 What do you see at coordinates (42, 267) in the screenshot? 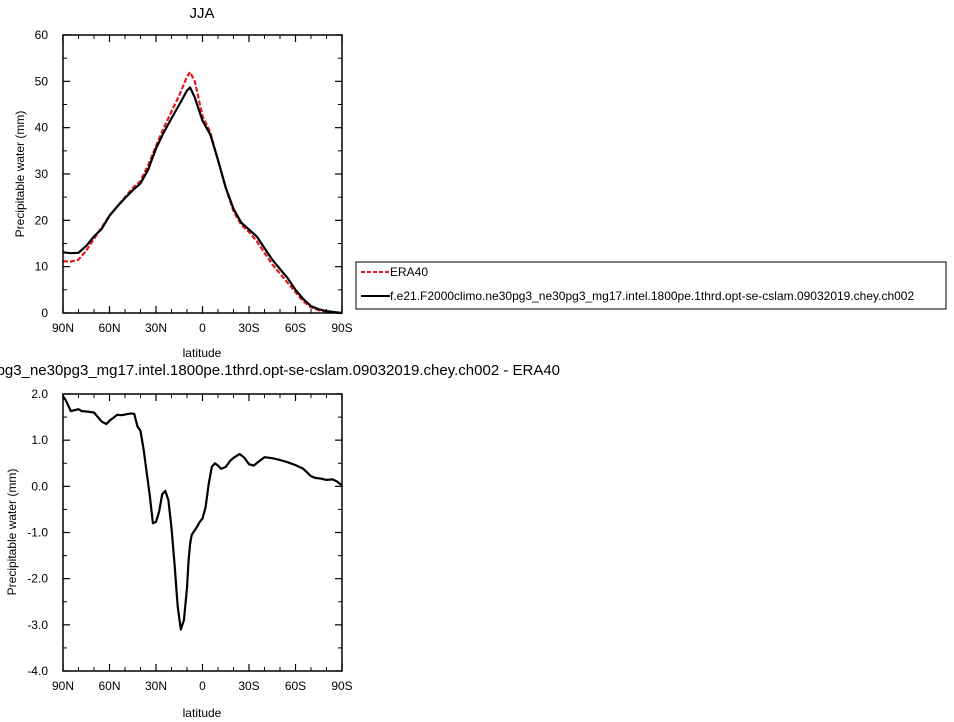
I see `top-y-tick-label: 10` at bounding box center [42, 267].